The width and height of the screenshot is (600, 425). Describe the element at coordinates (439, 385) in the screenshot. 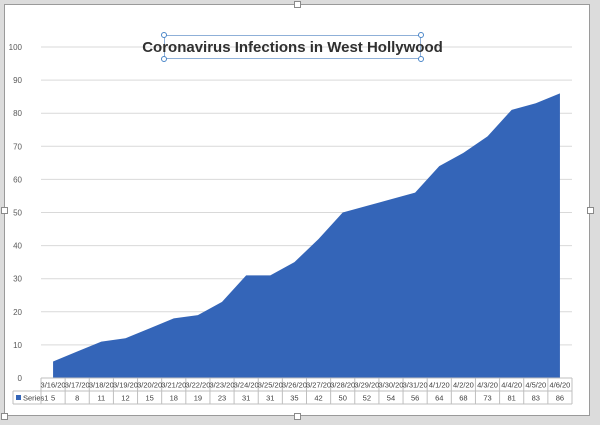

I see `x-category-label: 4/1/20` at that location.